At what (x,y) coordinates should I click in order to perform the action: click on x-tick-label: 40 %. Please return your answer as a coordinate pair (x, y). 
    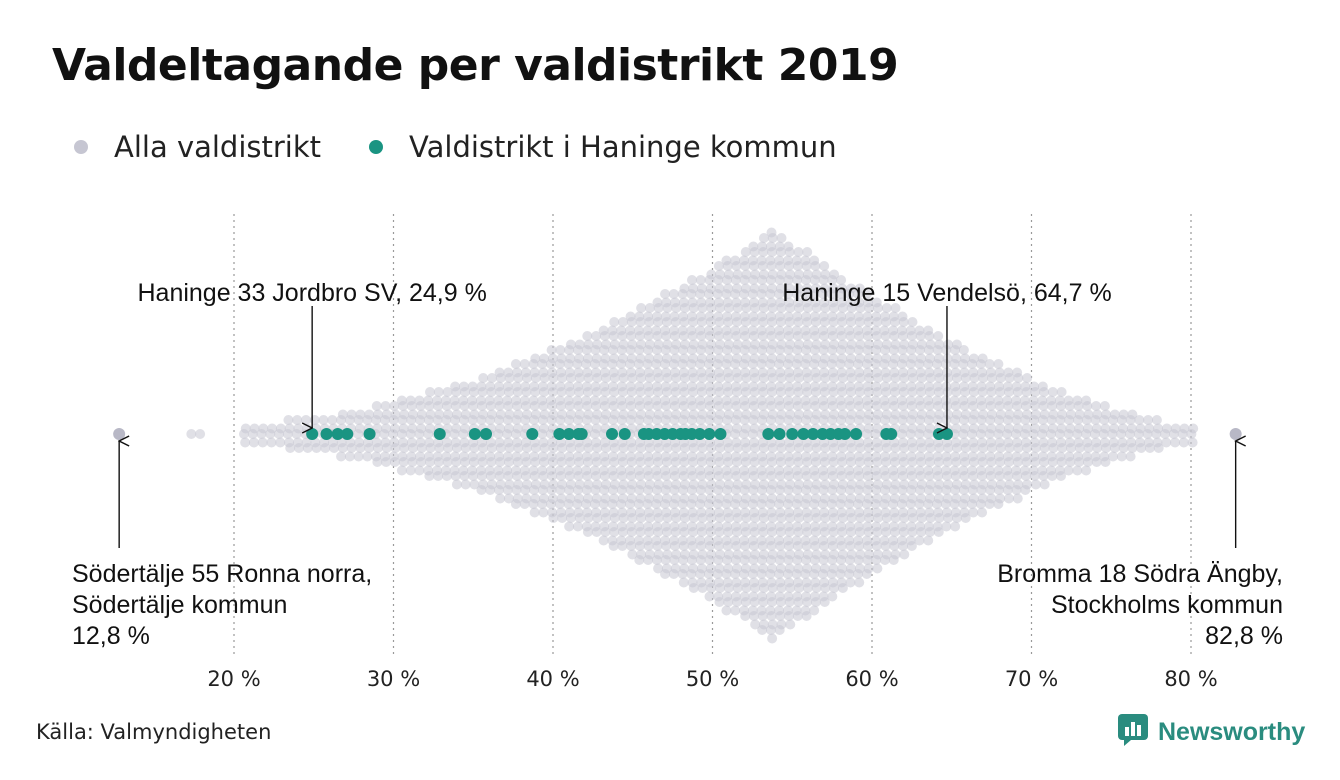
    Looking at the image, I should click on (552, 679).